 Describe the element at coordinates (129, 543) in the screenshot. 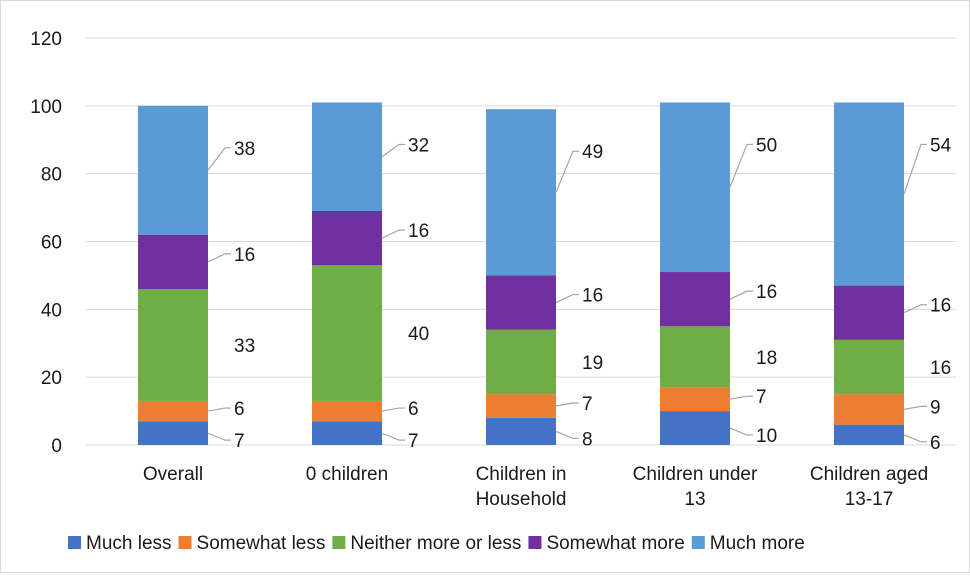

I see `legend-label: Much less` at that location.